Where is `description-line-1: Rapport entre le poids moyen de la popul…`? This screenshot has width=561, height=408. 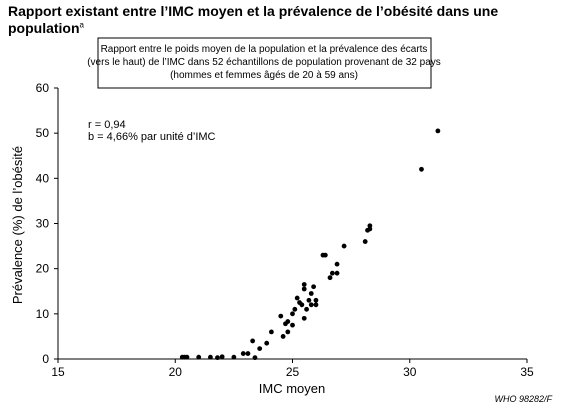
description-line-1: Rapport entre le poids moyen de la popul… is located at coordinates (264, 49).